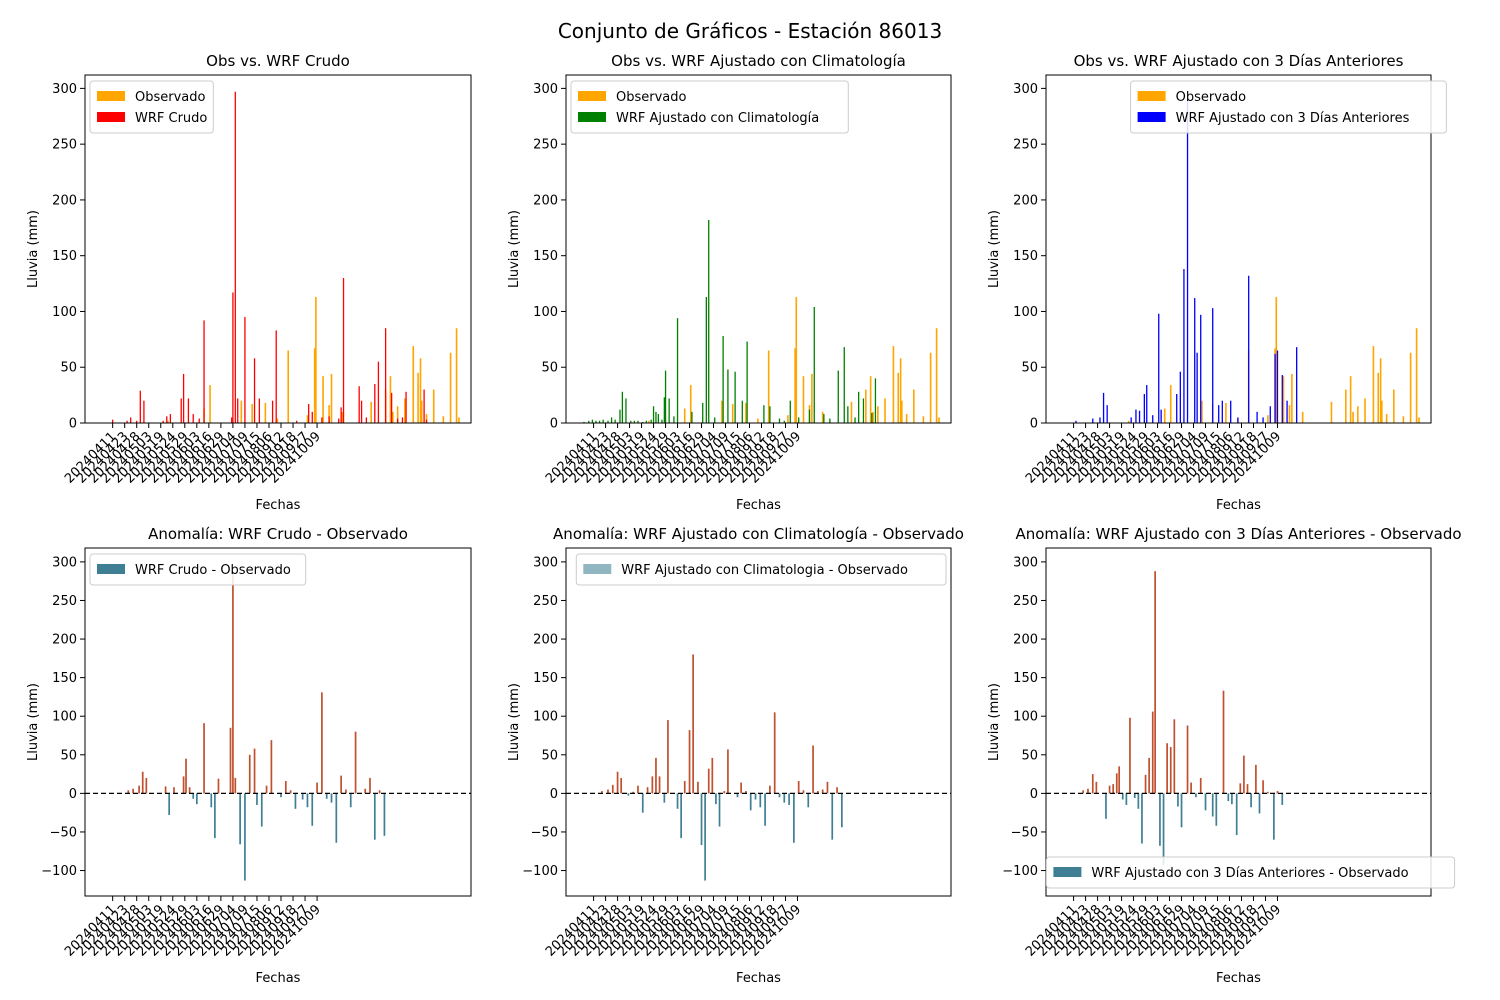  Describe the element at coordinates (1034, 794) in the screenshot. I see `y-tick-label: 0` at that location.